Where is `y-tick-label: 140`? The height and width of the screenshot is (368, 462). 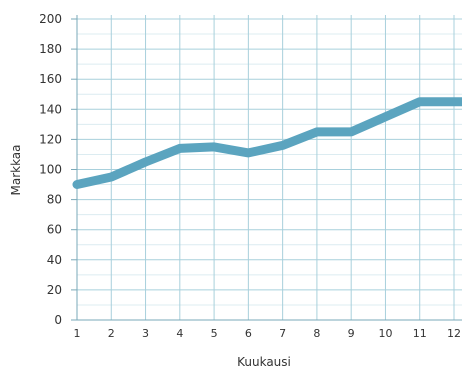
y-tick-label: 140 is located at coordinates (50, 109).